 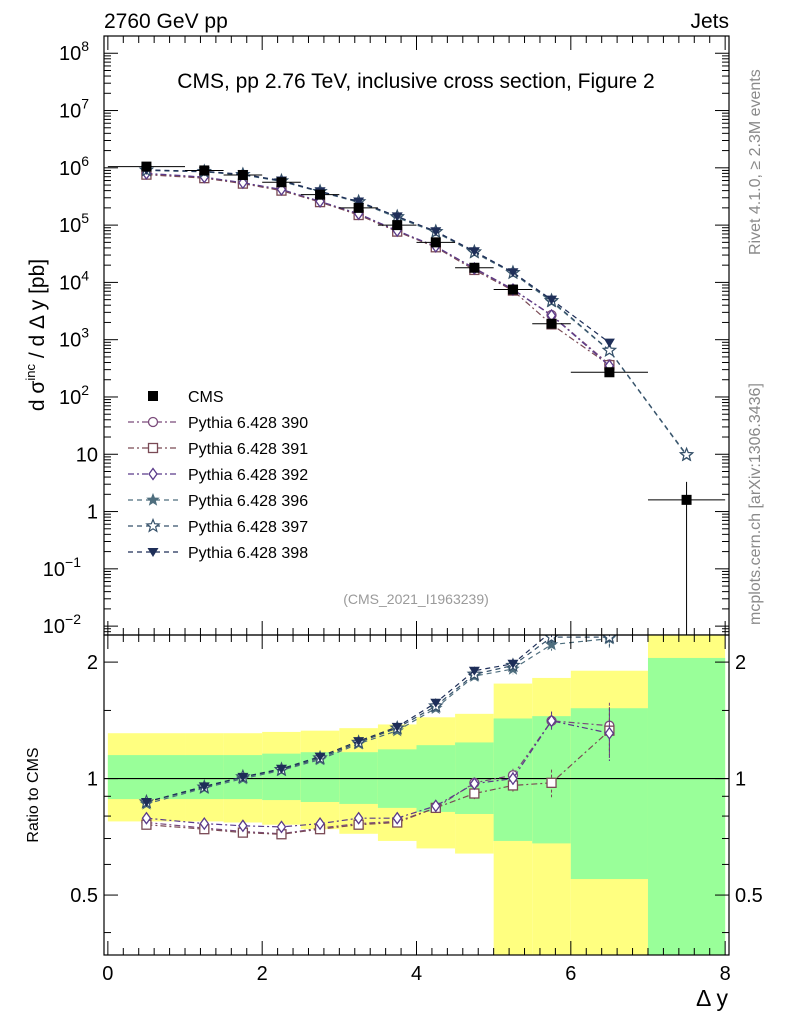 I want to click on legend-entry-pythia-6-428-391: Pythia 6.428 391, so click(x=218, y=449).